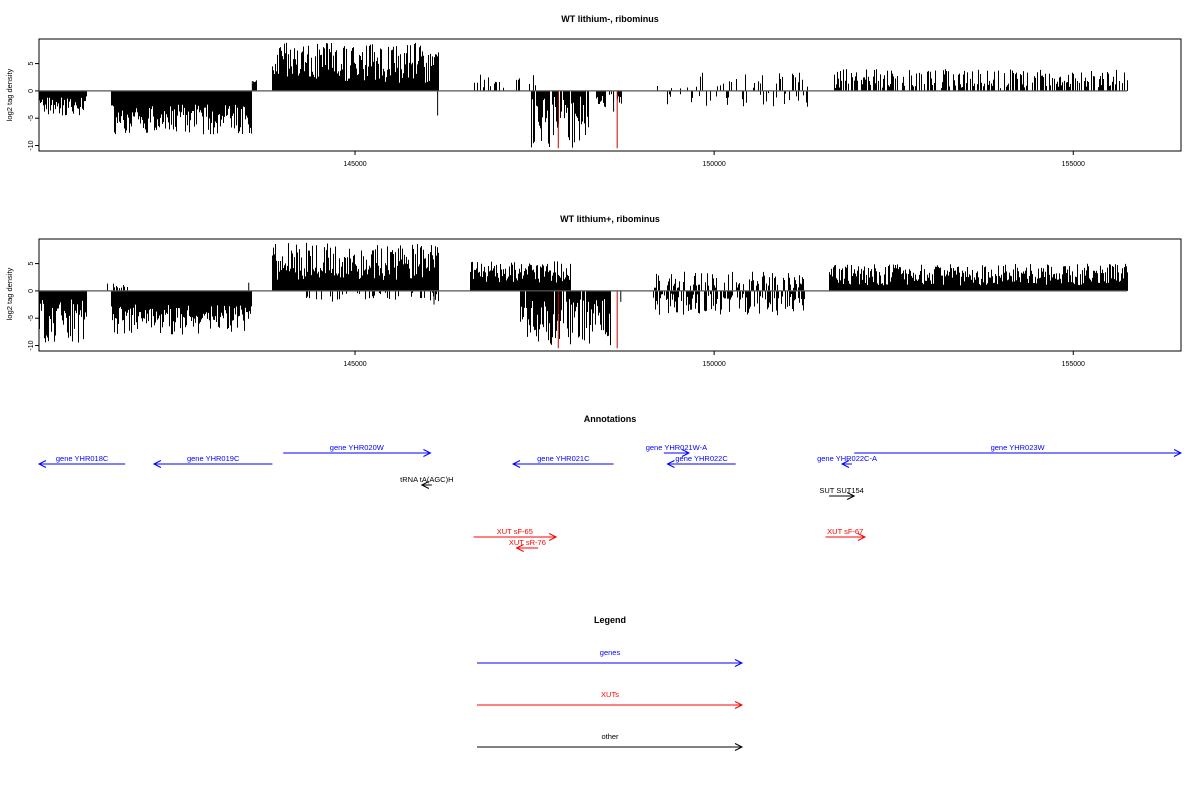  I want to click on feature-label: gene YHR018C, so click(82, 458).